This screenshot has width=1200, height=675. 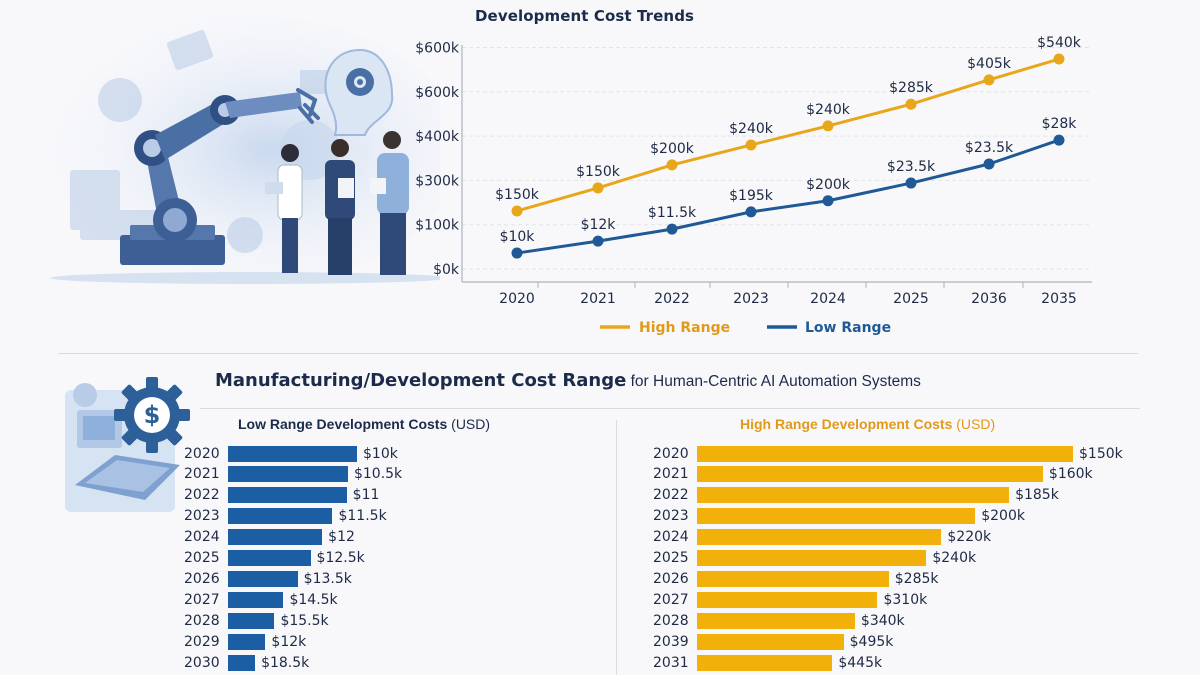 I want to click on y-tick-label: $600k, so click(x=437, y=49).